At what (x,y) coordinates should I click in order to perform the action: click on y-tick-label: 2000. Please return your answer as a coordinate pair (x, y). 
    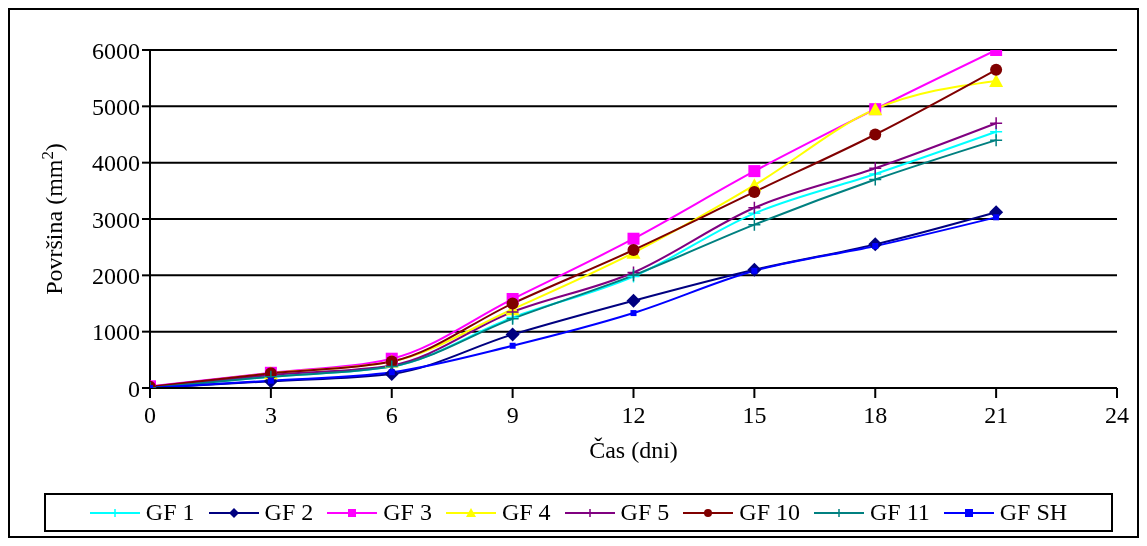
    Looking at the image, I should click on (116, 275).